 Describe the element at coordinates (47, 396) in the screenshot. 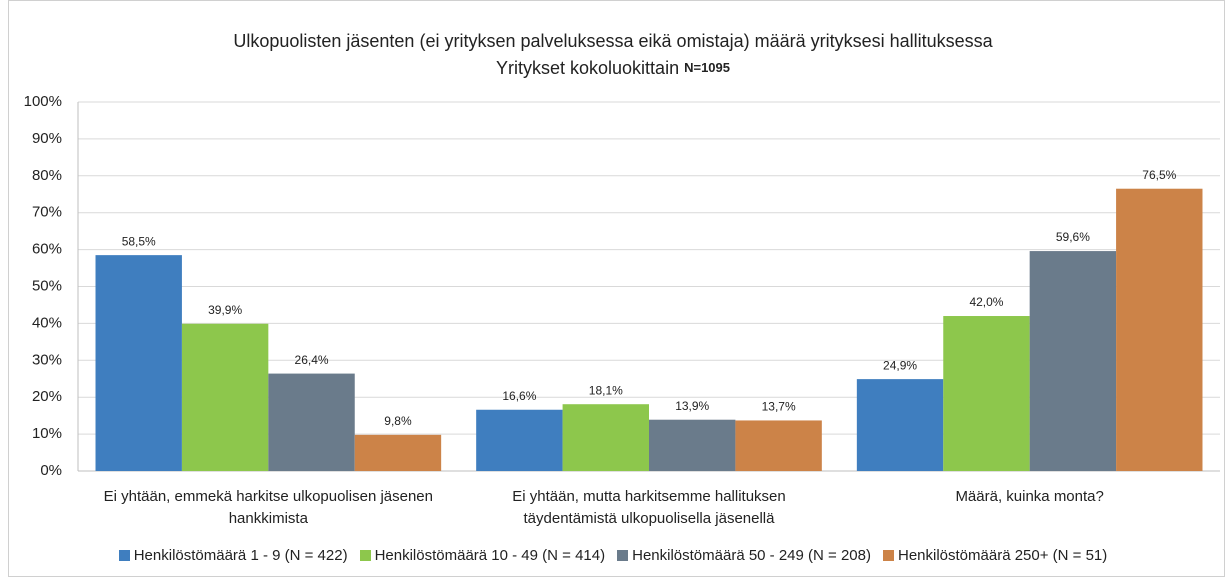

I see `y-tick-label: 20%` at that location.